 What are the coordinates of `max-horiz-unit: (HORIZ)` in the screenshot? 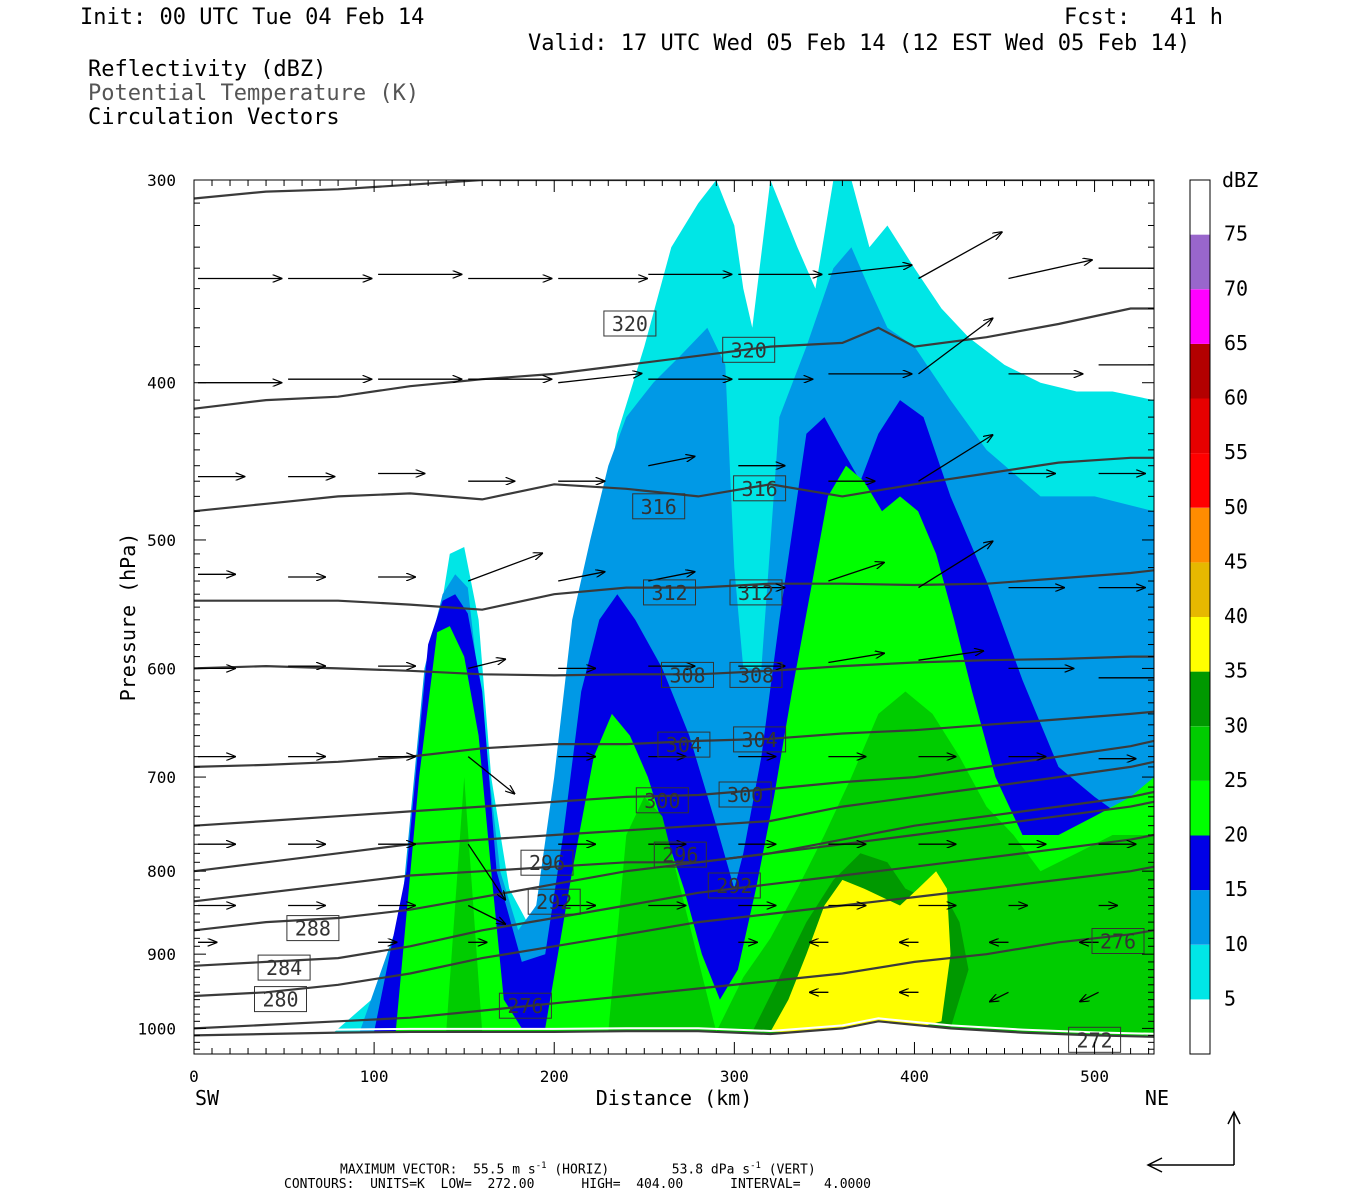 It's located at (582, 1170).